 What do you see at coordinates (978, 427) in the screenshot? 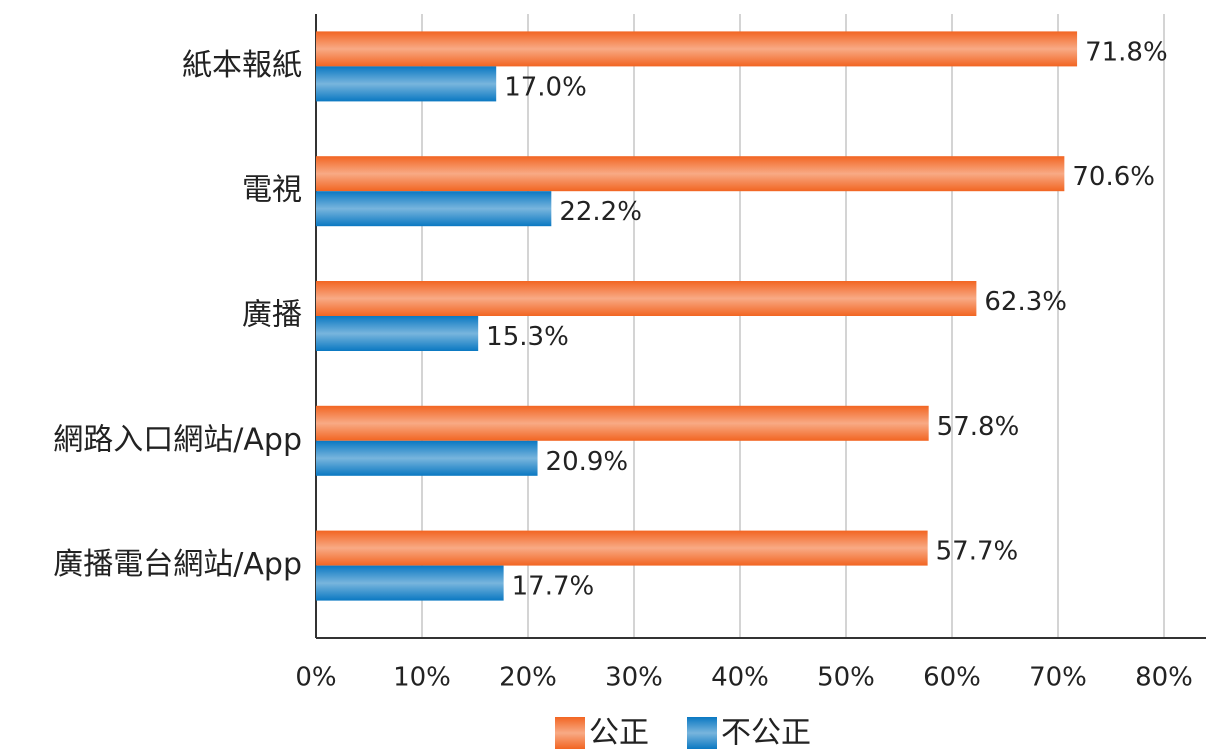
I see `value-label: 57.8%` at bounding box center [978, 427].